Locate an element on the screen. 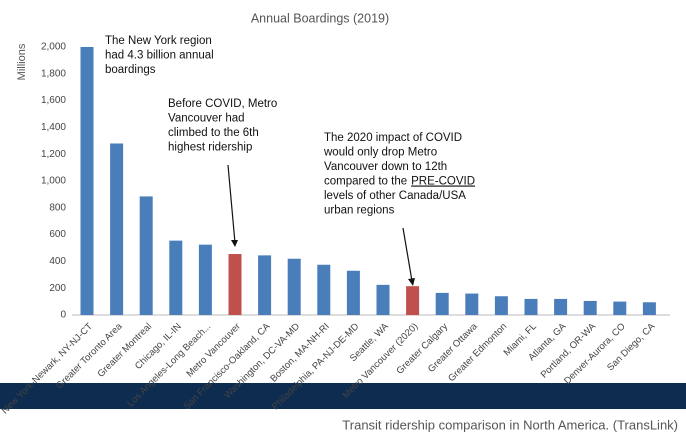  y-tick-label: 200 is located at coordinates (57, 288).